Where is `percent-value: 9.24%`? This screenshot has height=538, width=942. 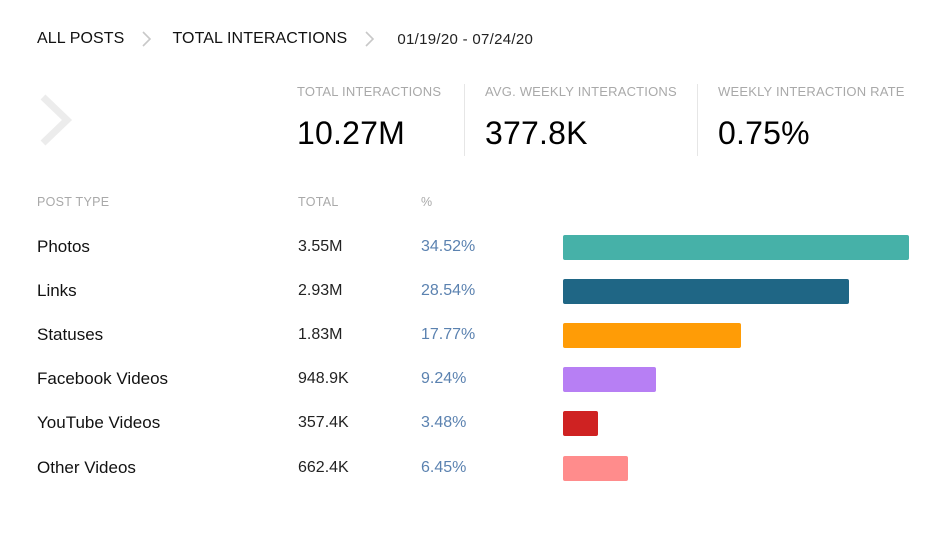 percent-value: 9.24% is located at coordinates (444, 378).